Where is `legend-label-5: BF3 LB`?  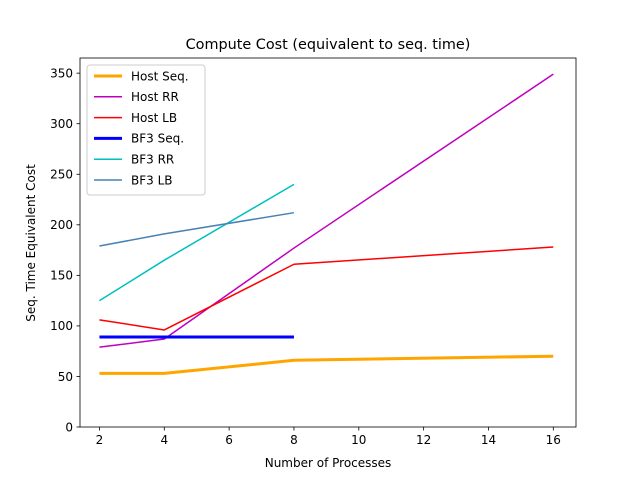 legend-label-5: BF3 LB is located at coordinates (152, 180).